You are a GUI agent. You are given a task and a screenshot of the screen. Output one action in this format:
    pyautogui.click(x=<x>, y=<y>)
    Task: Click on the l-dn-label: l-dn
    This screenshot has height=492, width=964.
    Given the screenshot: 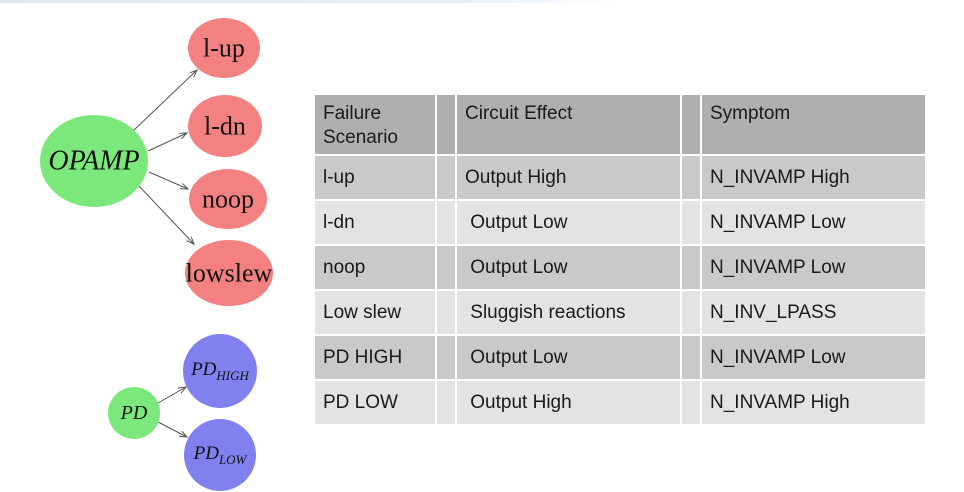 What is the action you would take?
    pyautogui.click(x=225, y=126)
    